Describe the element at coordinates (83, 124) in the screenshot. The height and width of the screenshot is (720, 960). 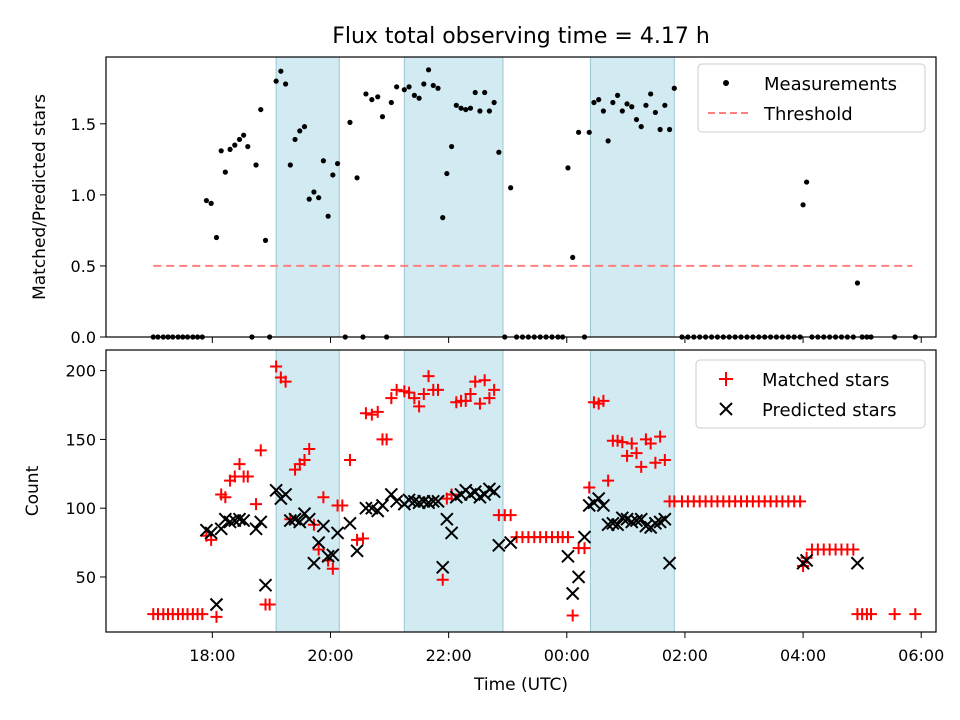
I see `top-y-tick-label-3: 1.5` at that location.